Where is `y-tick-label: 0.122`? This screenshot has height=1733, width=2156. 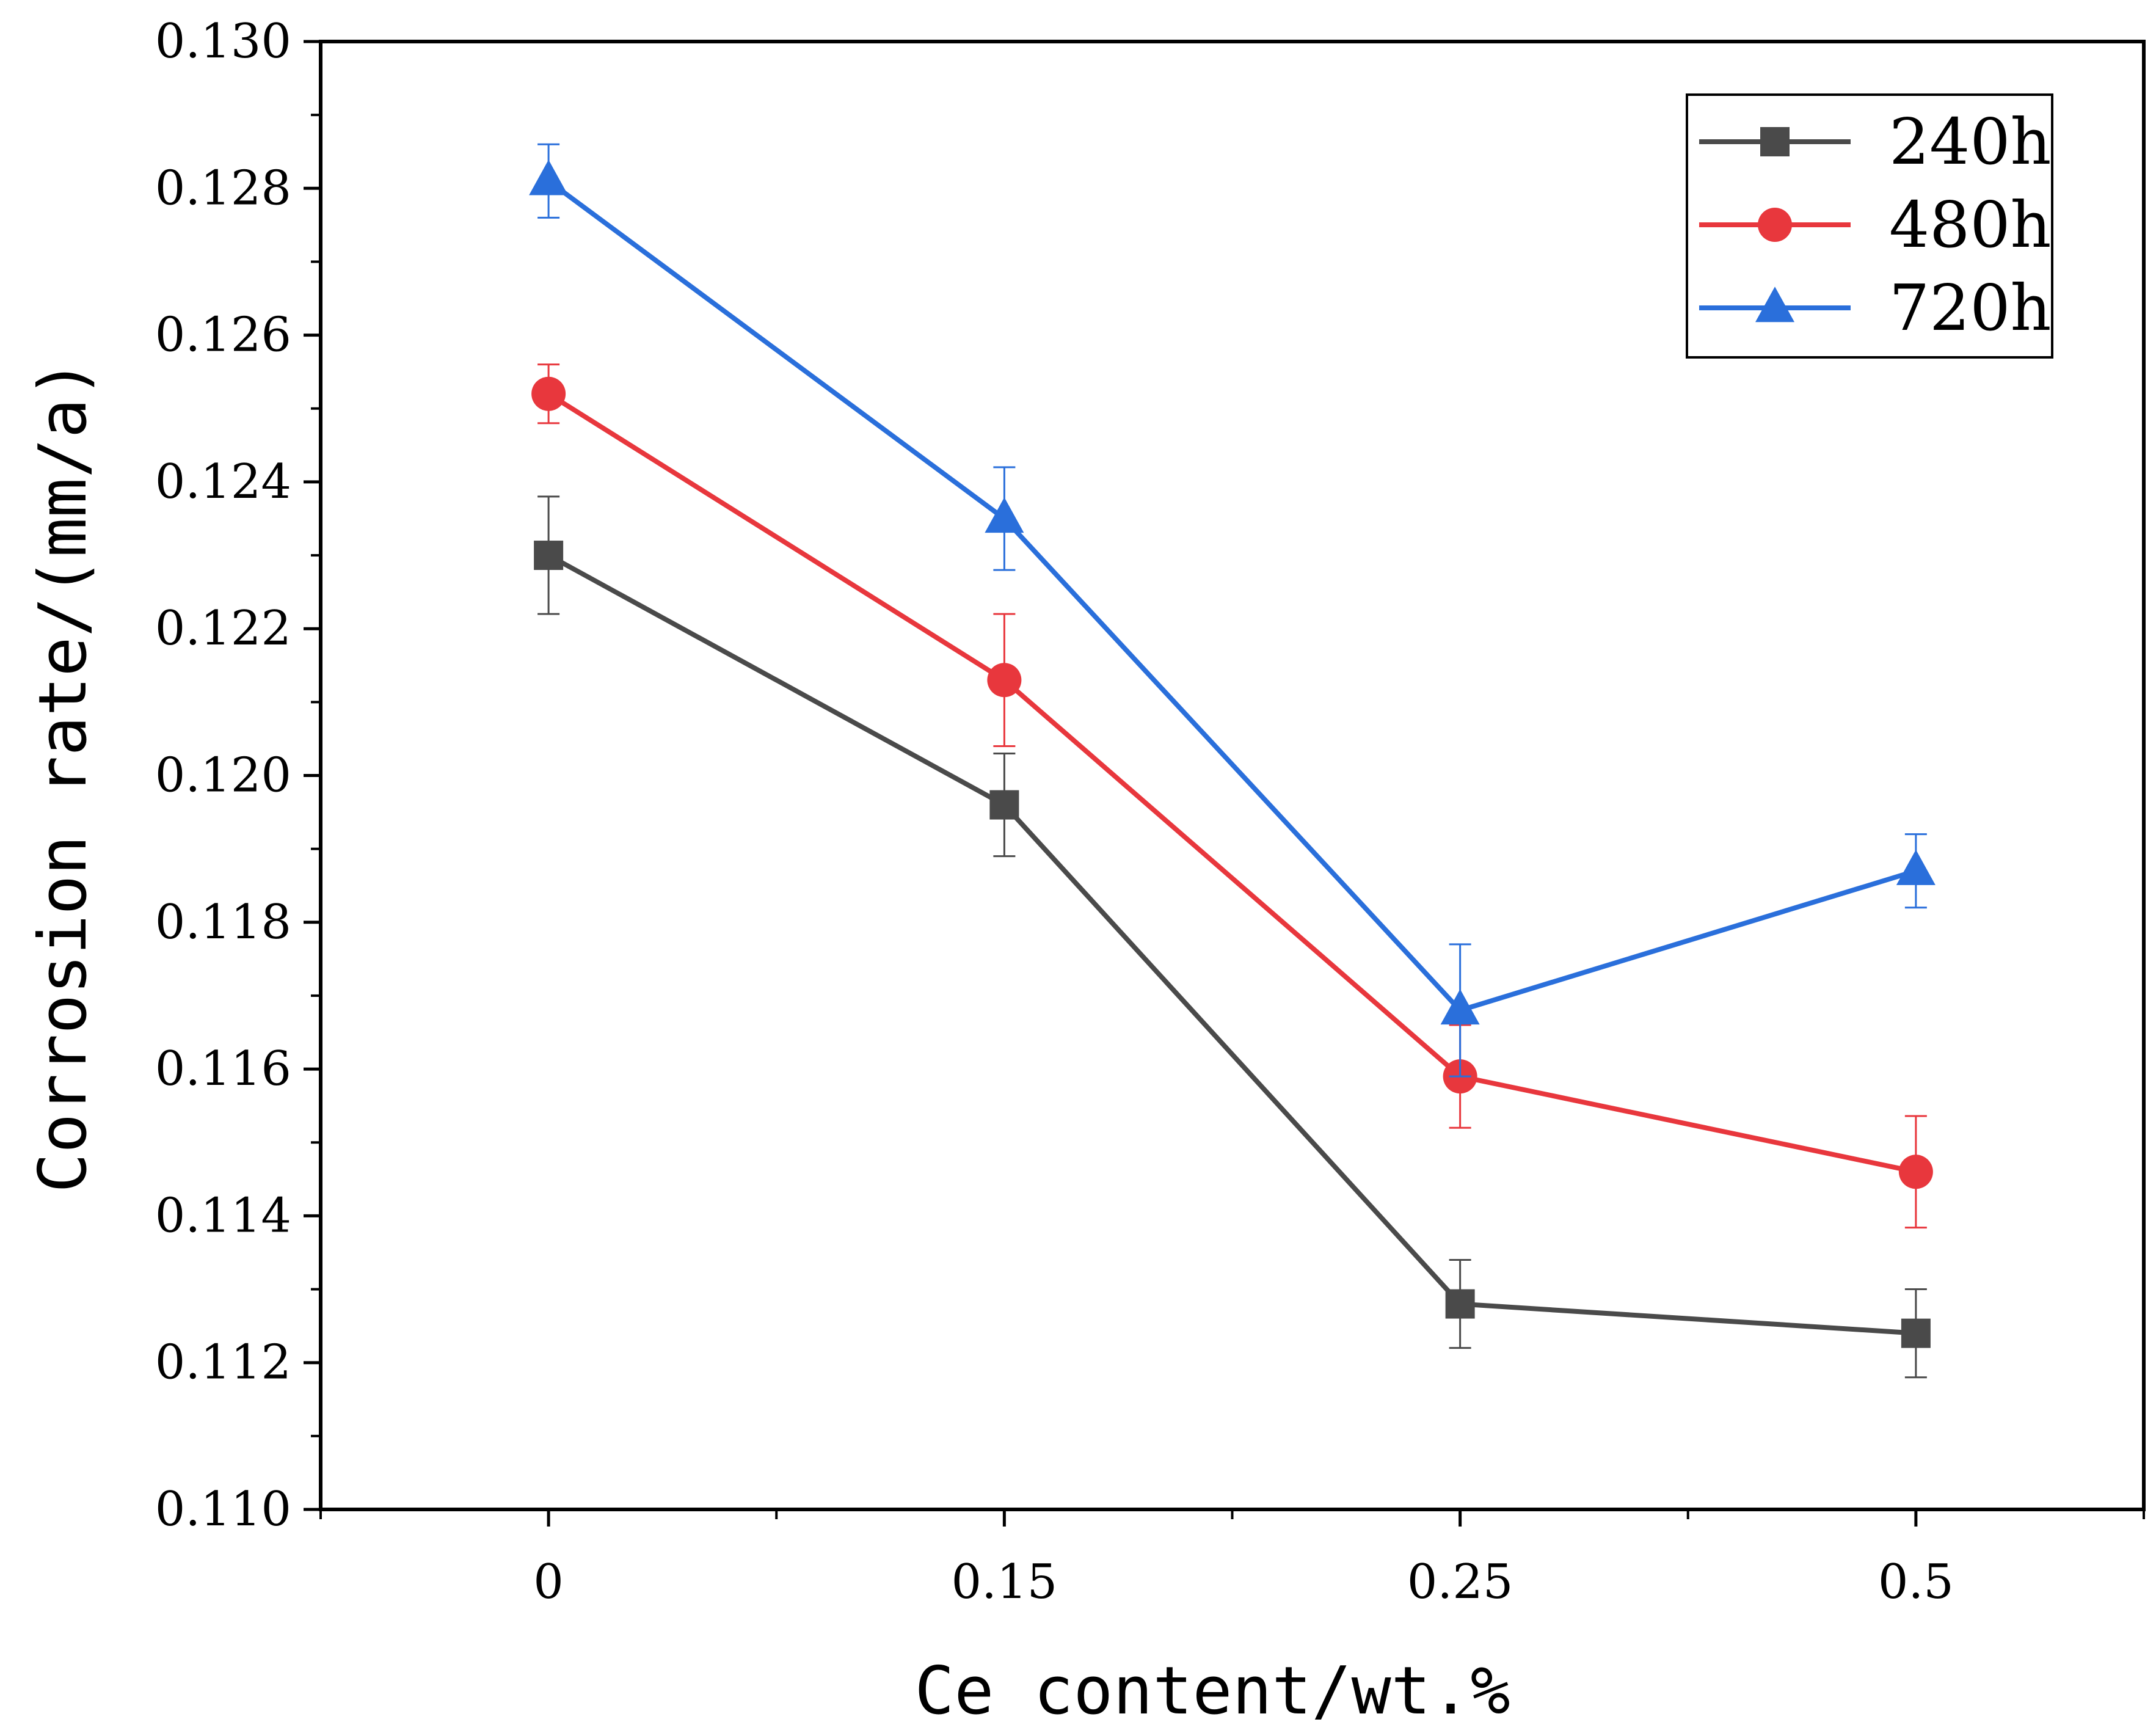
y-tick-label: 0.122 is located at coordinates (223, 628).